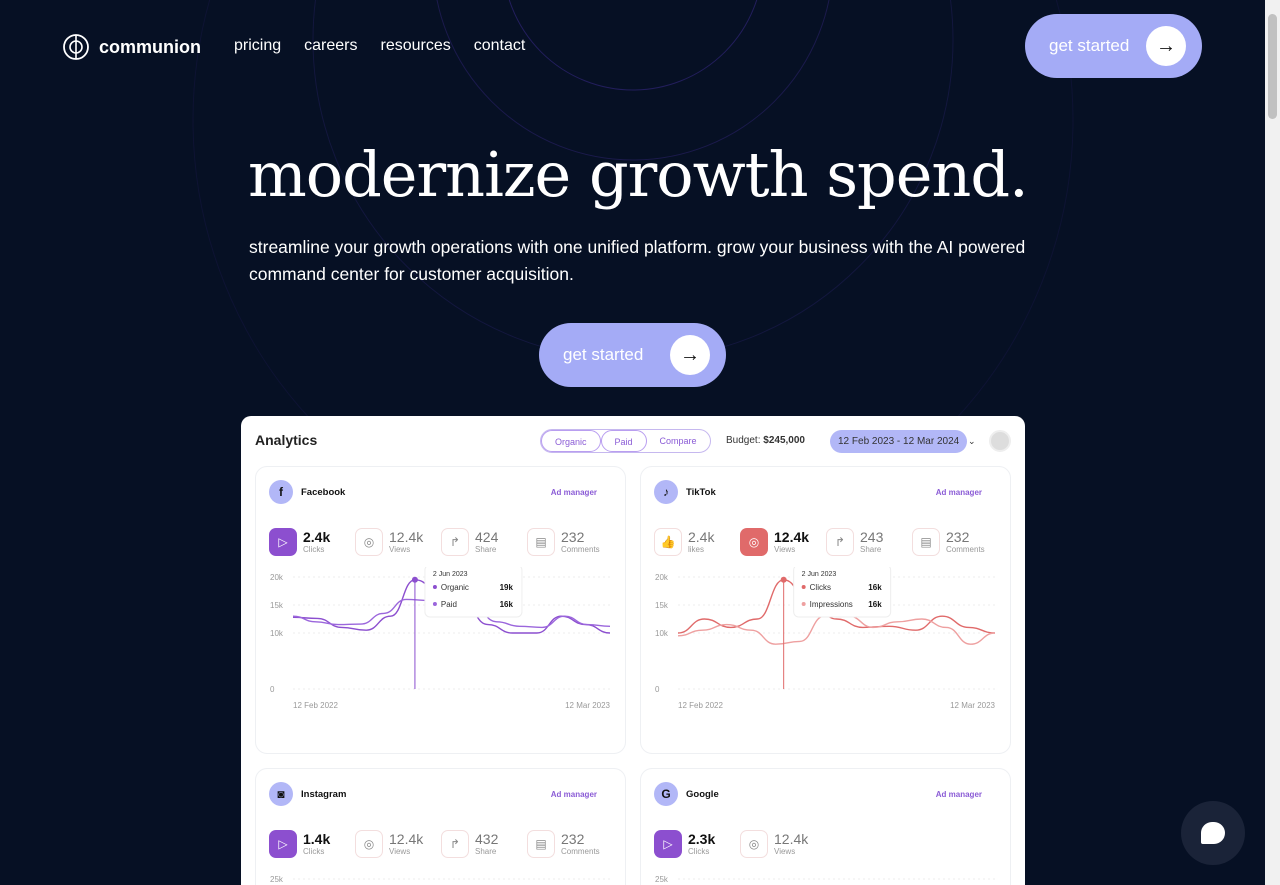 This screenshot has width=1280, height=885. I want to click on button-label: get started, so click(603, 354).